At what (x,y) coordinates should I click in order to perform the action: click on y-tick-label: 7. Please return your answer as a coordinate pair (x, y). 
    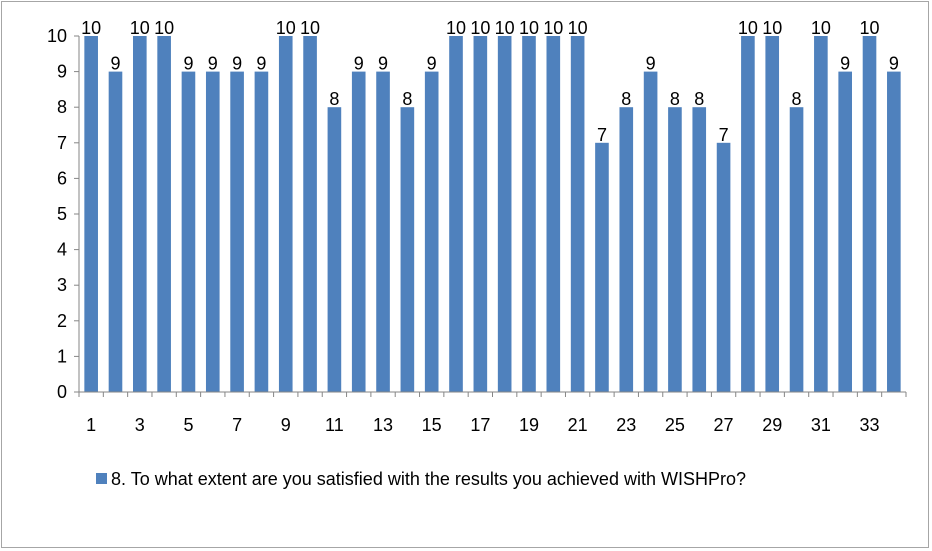
    Looking at the image, I should click on (62, 143).